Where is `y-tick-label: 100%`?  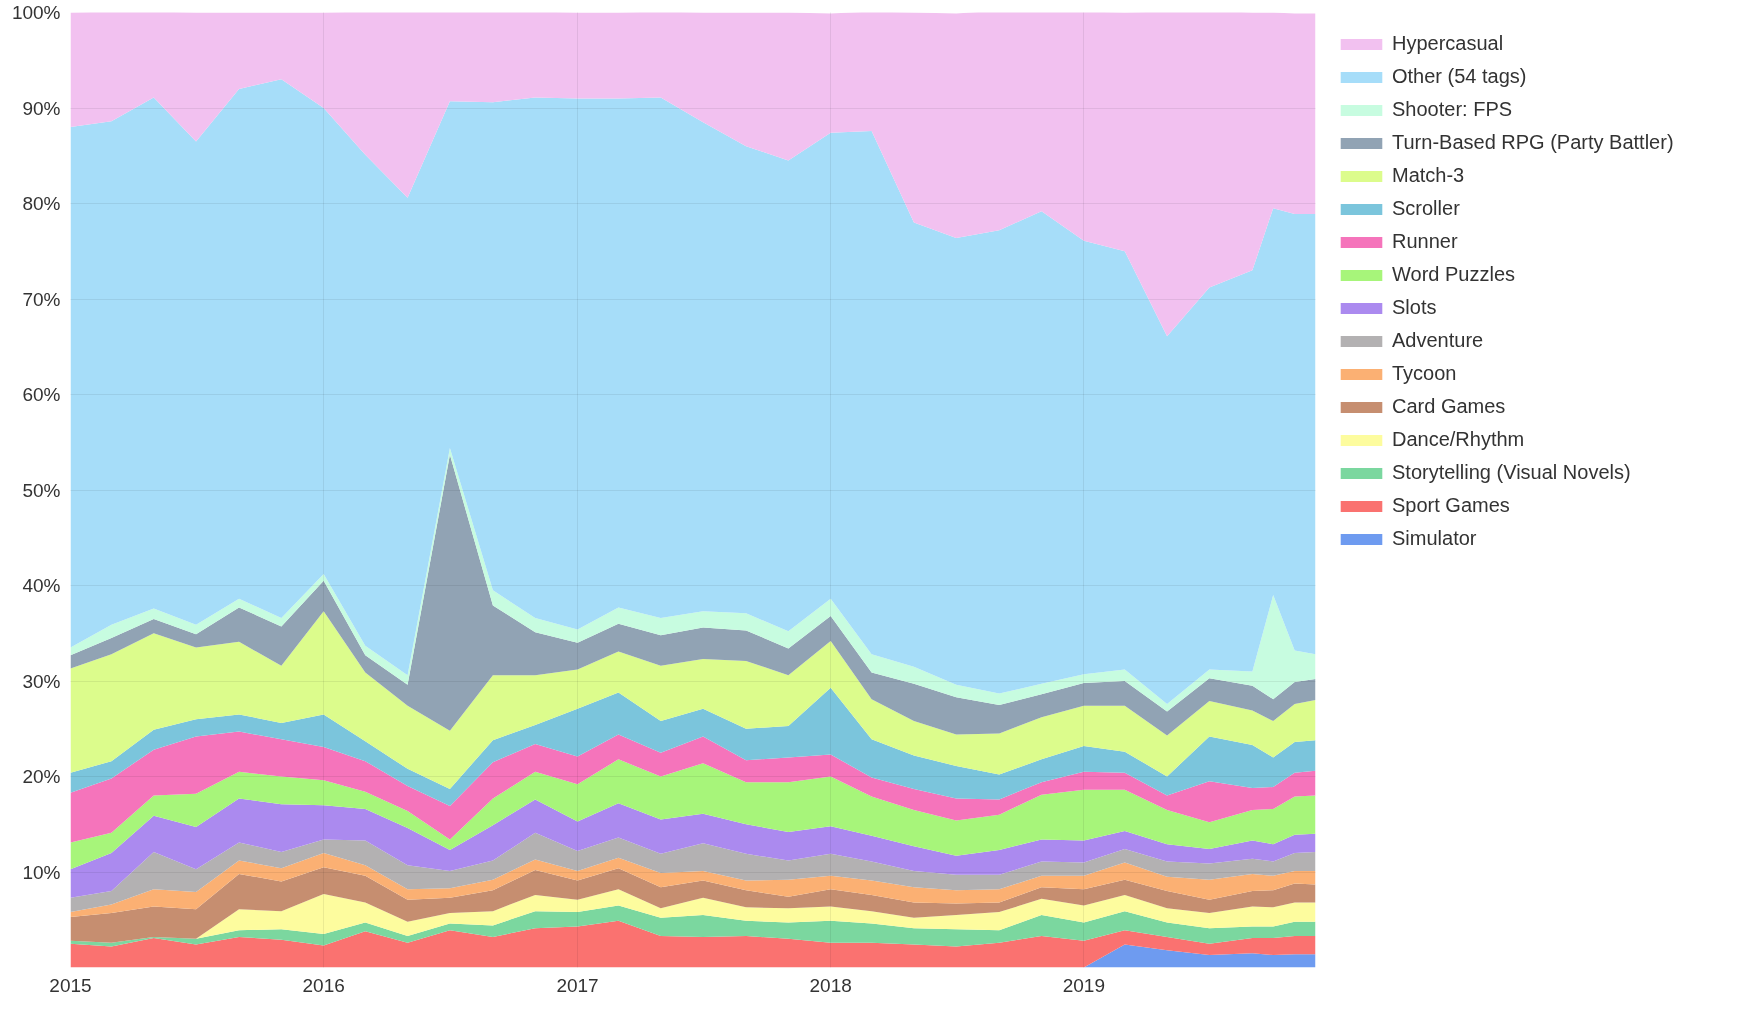 y-tick-label: 100% is located at coordinates (36, 12).